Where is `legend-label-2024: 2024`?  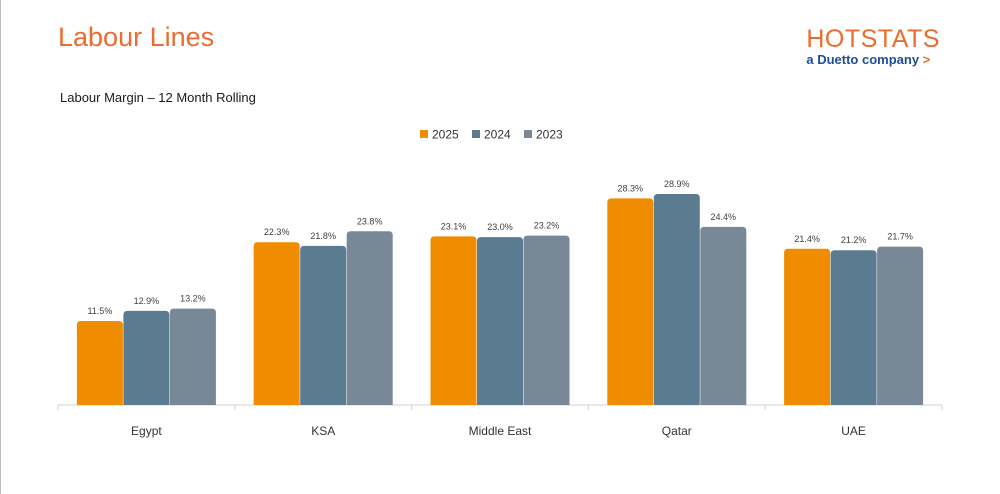
legend-label-2024: 2024 is located at coordinates (497, 135).